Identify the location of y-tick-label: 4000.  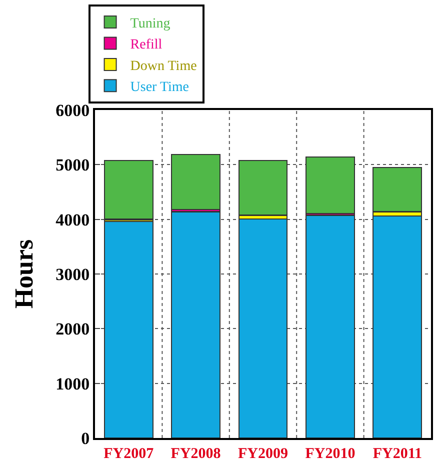
(73, 220).